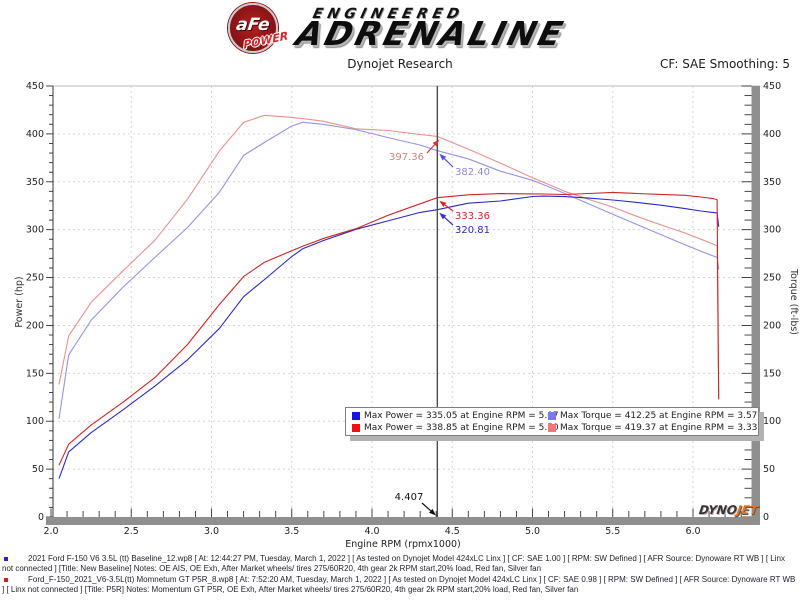 This screenshot has width=800, height=600. Describe the element at coordinates (772, 134) in the screenshot. I see `right-axis-tick-label: 400` at that location.